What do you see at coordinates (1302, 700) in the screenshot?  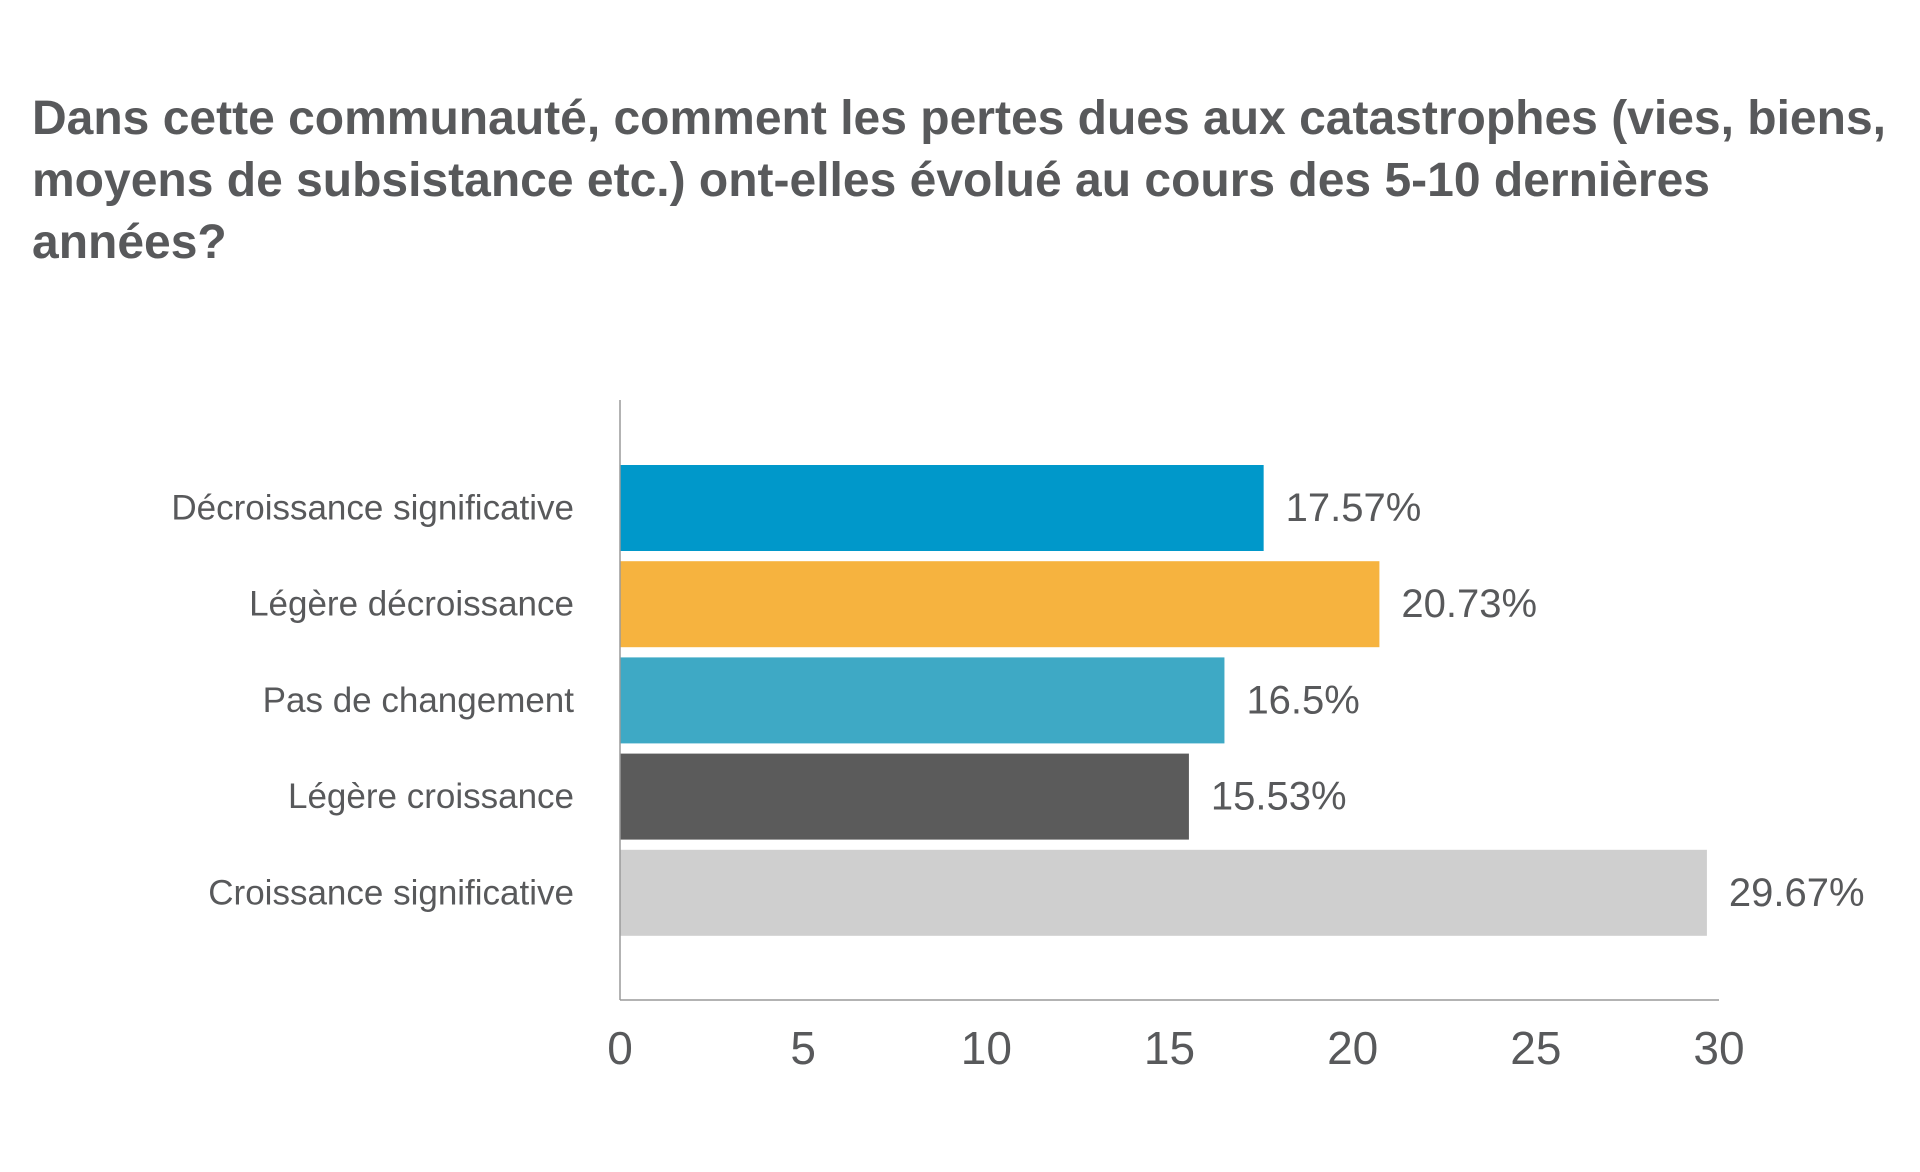 I see `data-label-pas-de-changement: 16.5%` at bounding box center [1302, 700].